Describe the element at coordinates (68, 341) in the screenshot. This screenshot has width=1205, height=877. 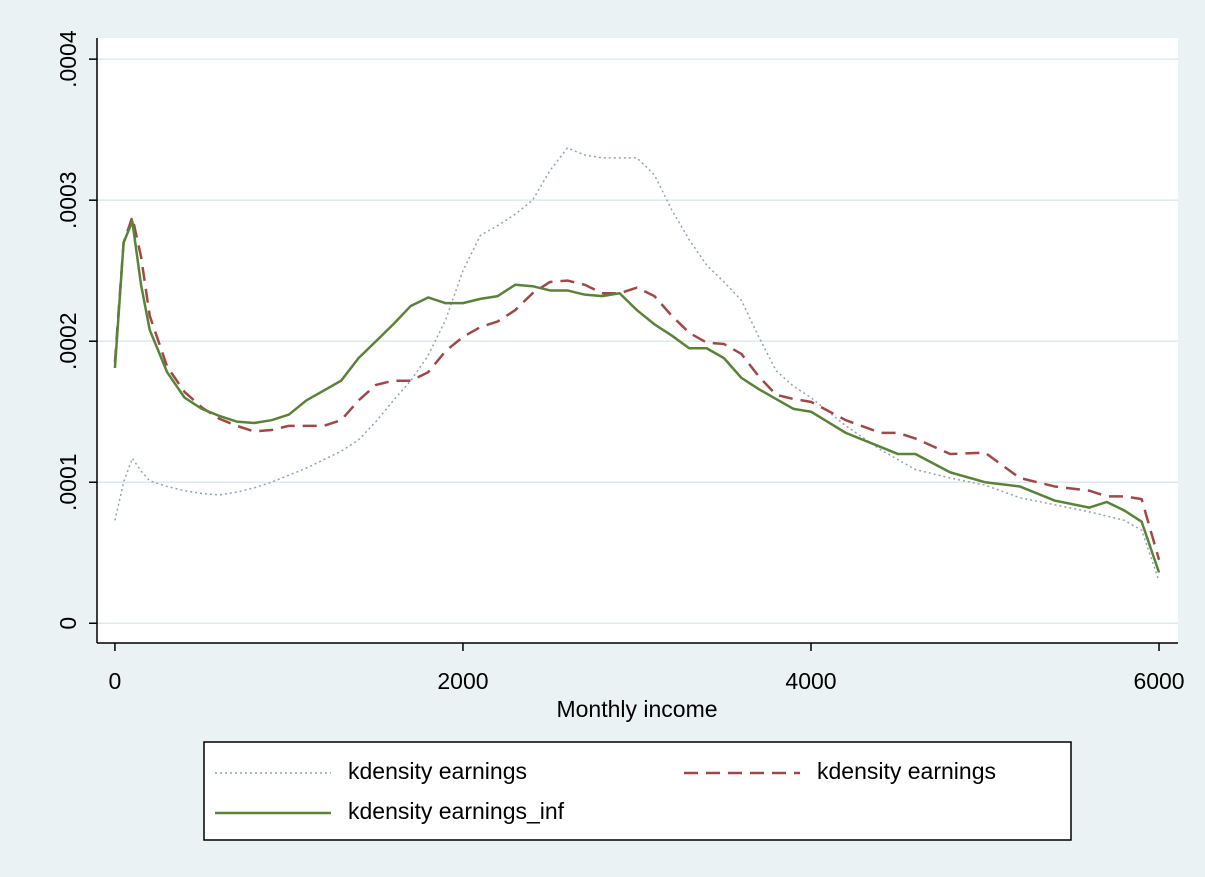
I see `y-tick-label: .0002` at that location.